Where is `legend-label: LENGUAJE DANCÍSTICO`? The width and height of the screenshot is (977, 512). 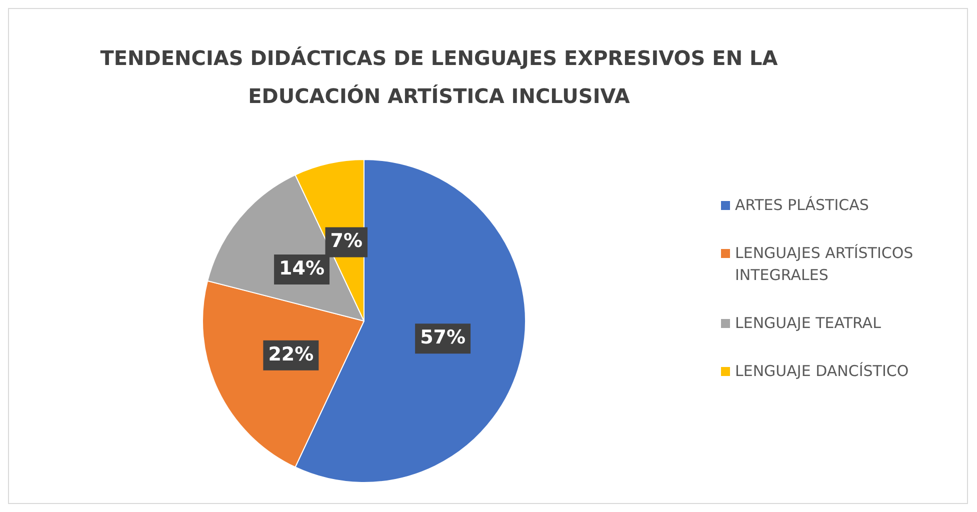 legend-label: LENGUAJE DANCÍSTICO is located at coordinates (822, 371).